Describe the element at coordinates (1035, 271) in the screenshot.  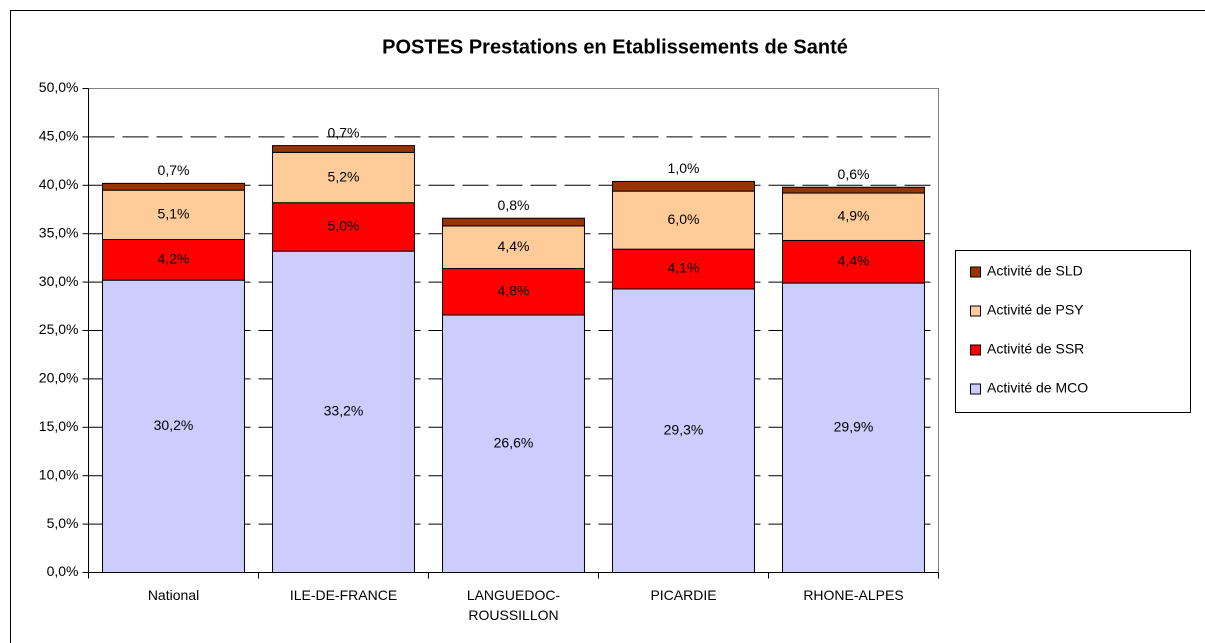
I see `legend-label: Activité de SLD` at that location.